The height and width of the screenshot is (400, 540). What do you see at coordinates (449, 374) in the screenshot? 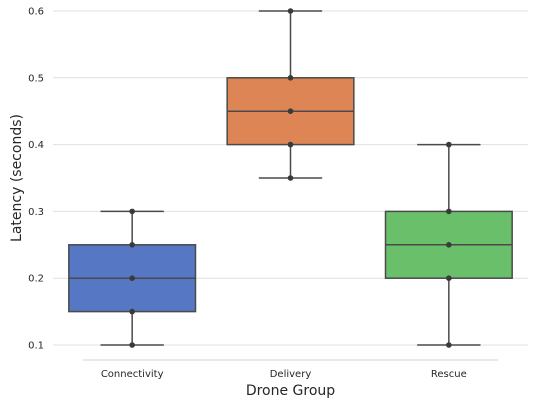
I see `x-tick-label-rescue: Rescue` at bounding box center [449, 374].